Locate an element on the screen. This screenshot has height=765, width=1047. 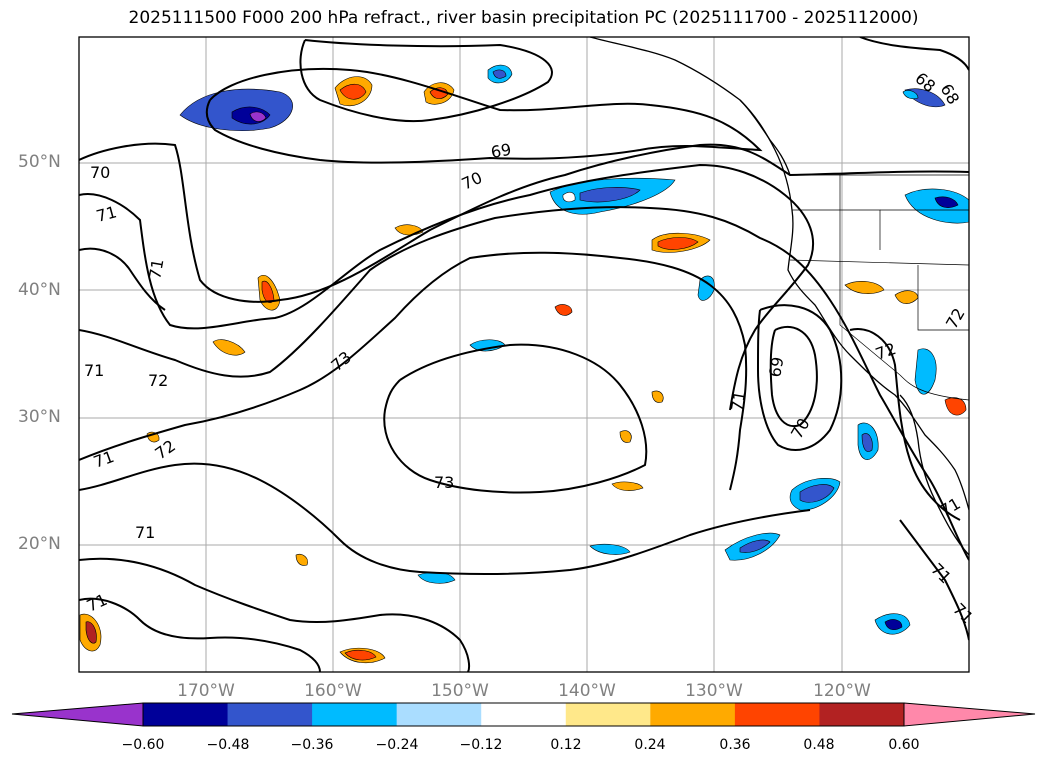
colorbar-tick-label: 0.36 is located at coordinates (735, 745).